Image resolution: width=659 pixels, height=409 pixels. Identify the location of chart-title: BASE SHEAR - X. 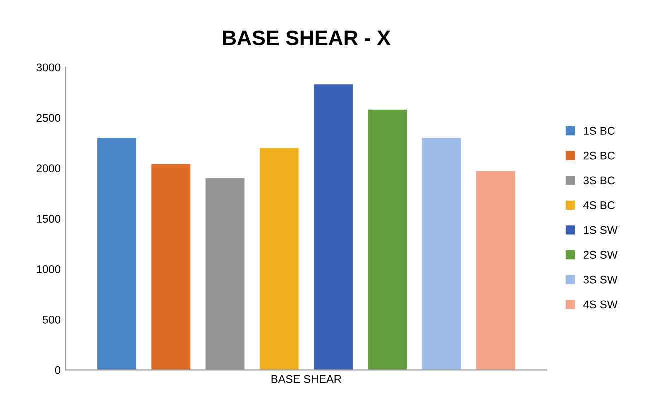
(307, 38).